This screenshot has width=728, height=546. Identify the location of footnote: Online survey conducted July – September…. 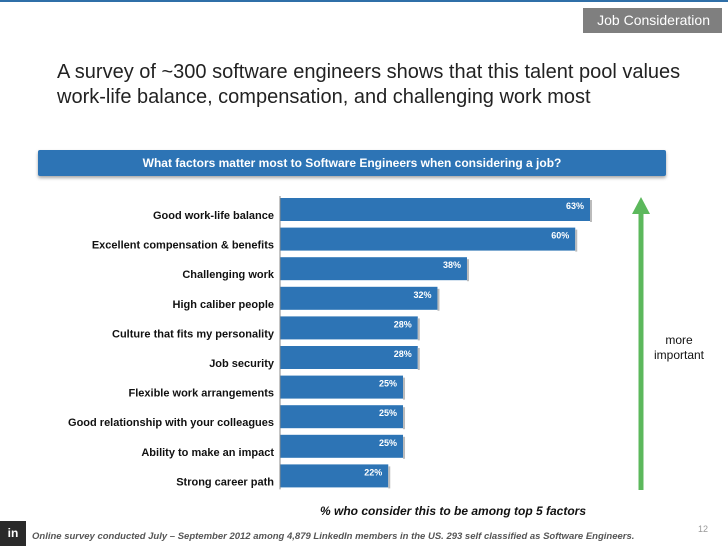
(333, 536).